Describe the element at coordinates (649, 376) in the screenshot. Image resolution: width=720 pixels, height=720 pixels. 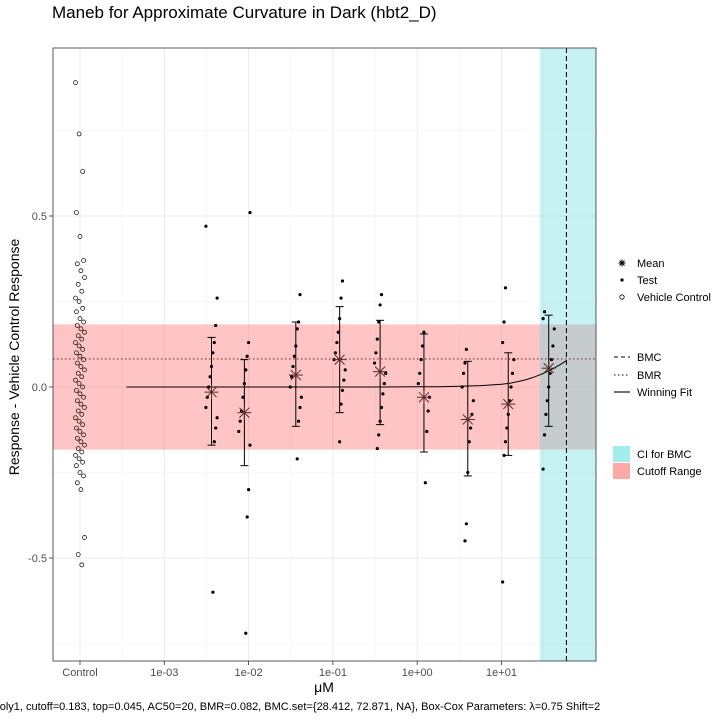
I see `legend-line-label: BMR` at that location.